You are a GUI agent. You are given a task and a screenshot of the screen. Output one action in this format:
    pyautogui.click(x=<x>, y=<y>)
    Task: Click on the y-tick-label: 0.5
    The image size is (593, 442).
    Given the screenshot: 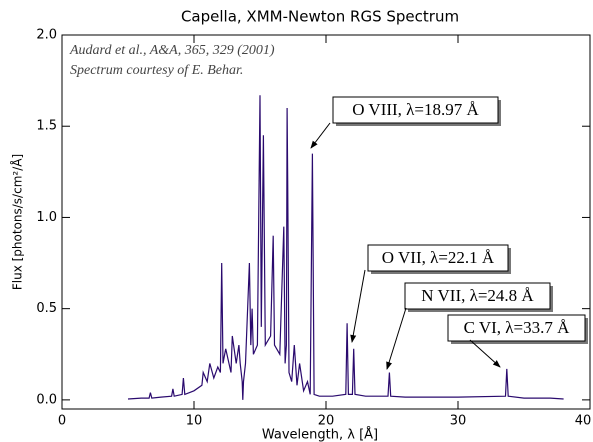 What is the action you would take?
    pyautogui.click(x=46, y=308)
    